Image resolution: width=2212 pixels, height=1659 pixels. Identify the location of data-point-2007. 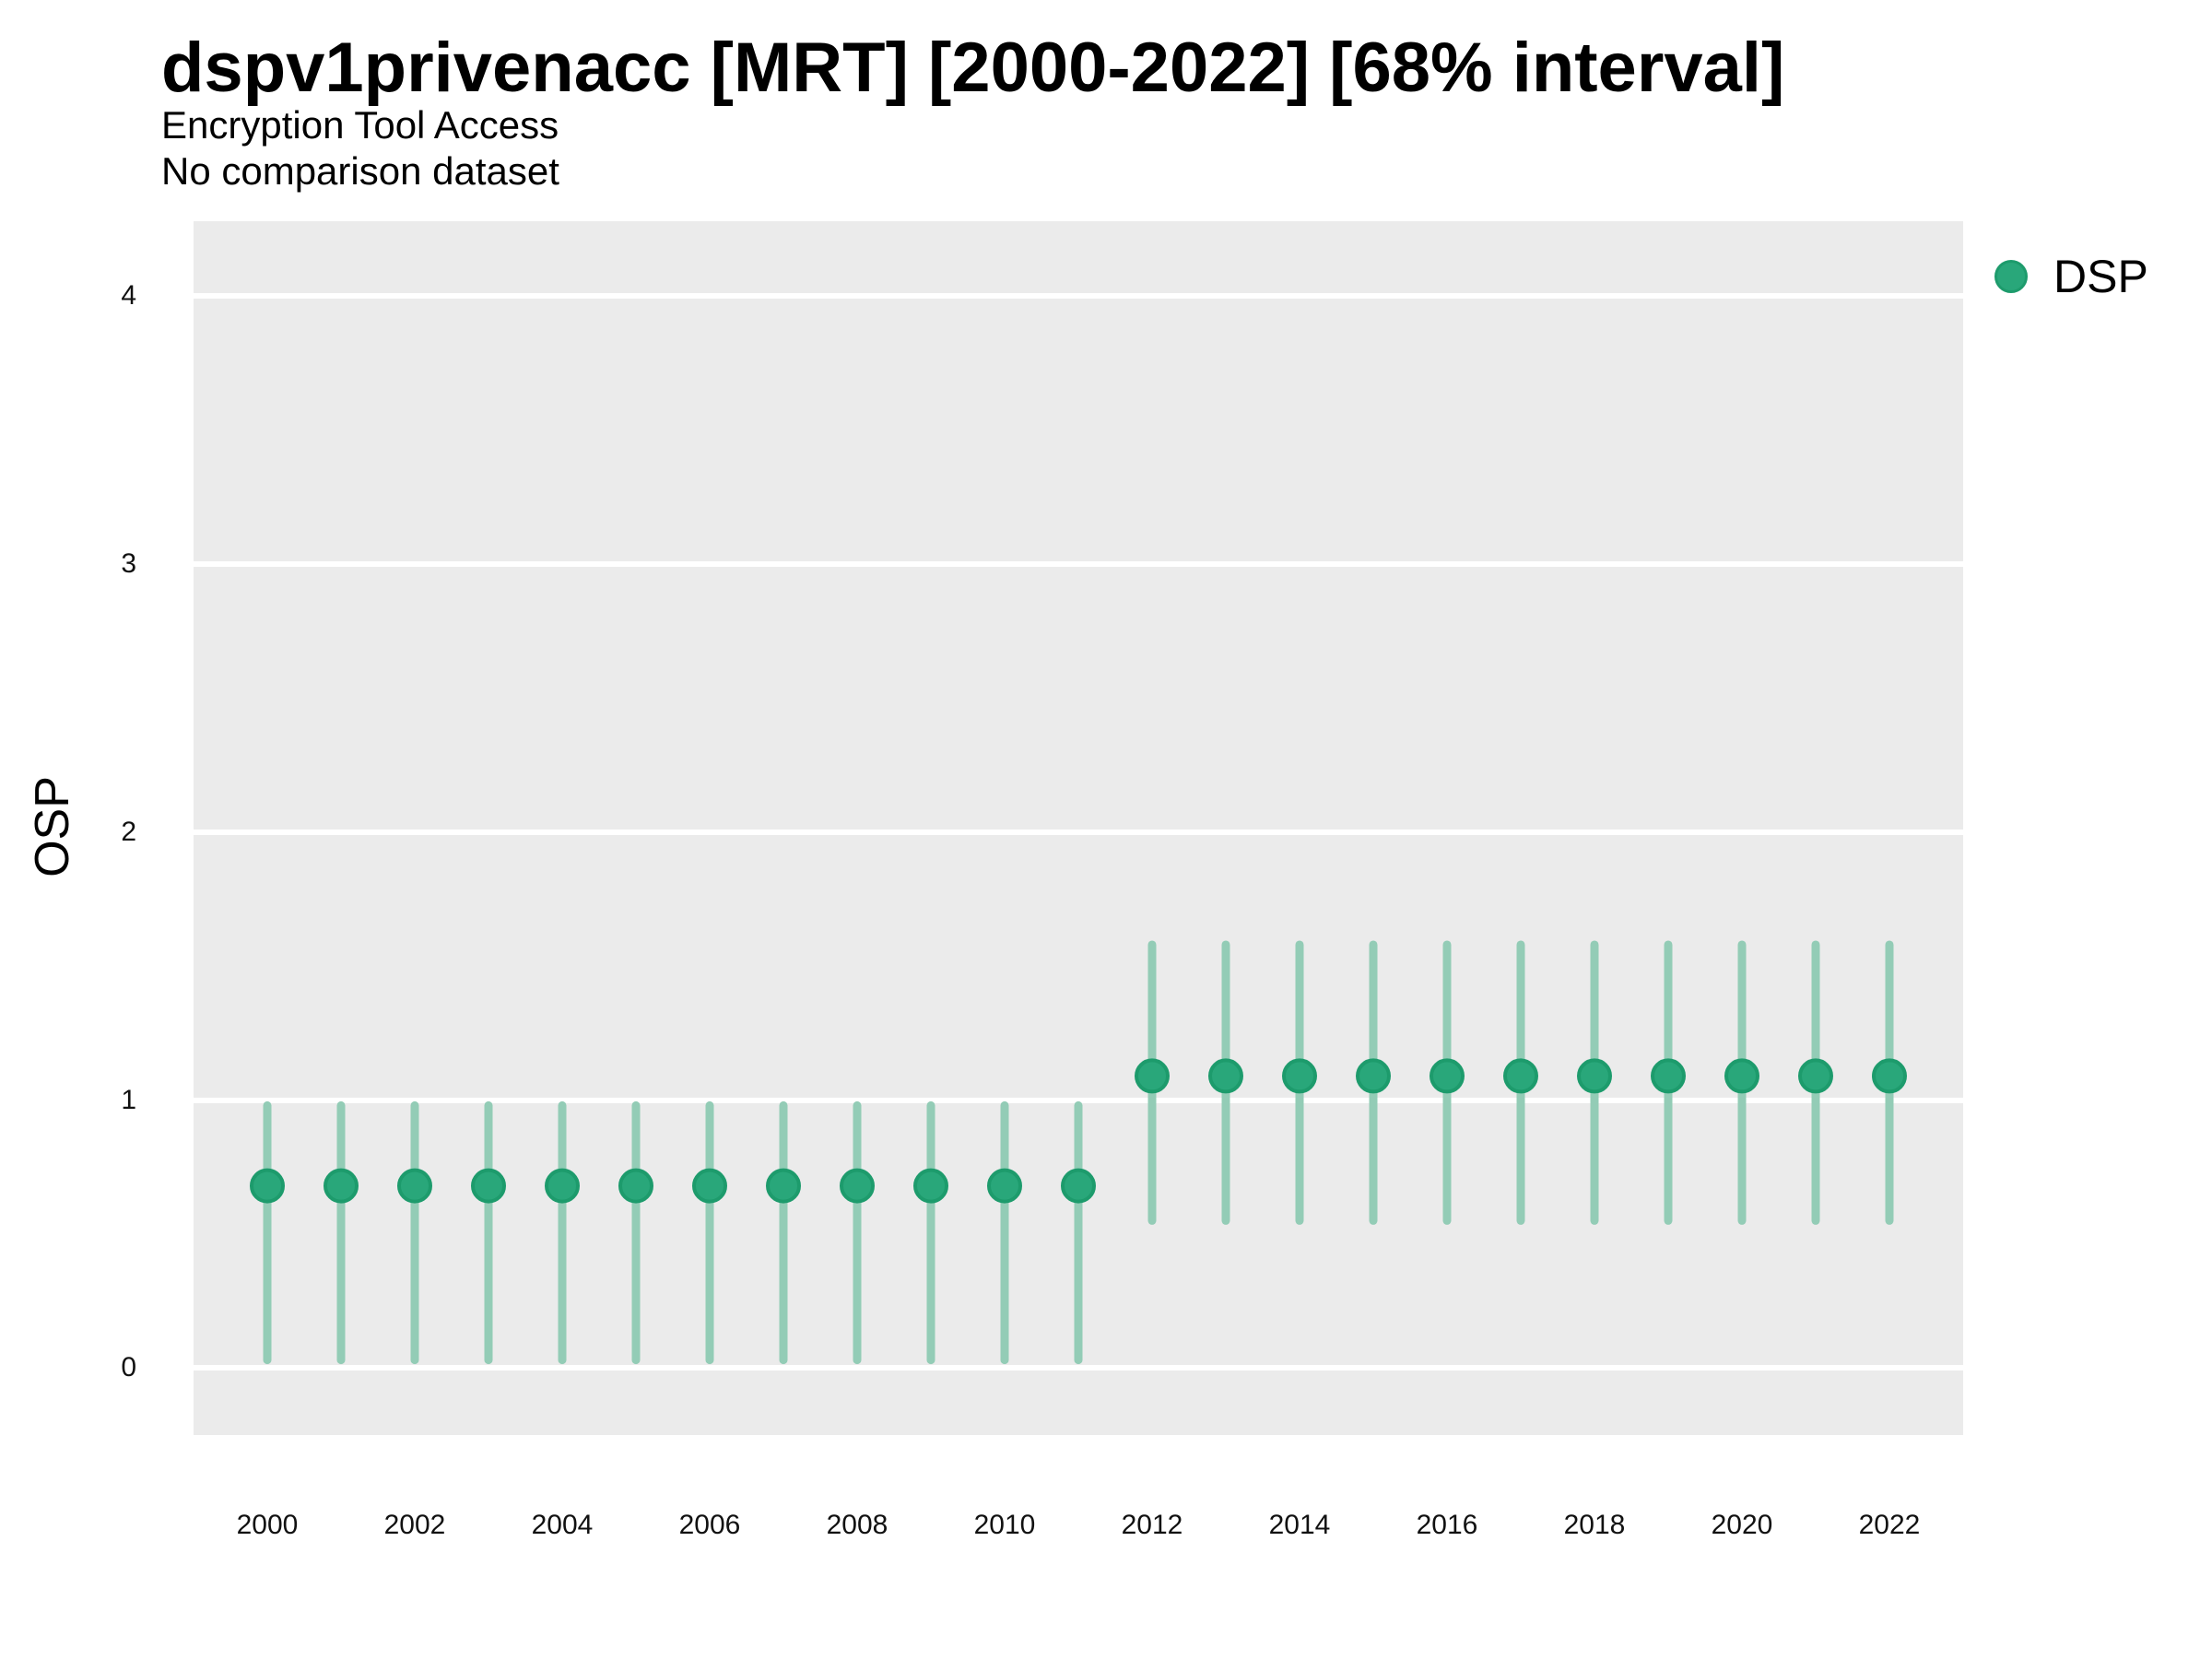
(783, 1186).